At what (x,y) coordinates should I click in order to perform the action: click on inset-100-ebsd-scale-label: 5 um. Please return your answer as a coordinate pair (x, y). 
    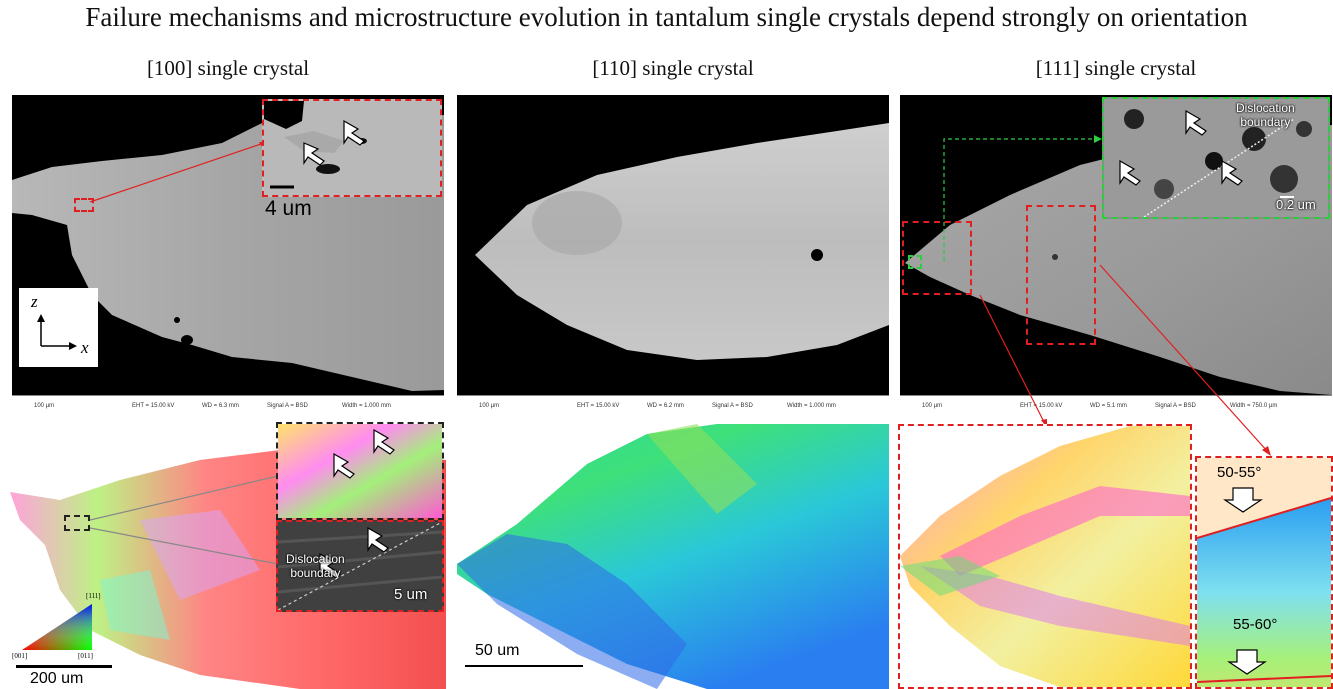
    Looking at the image, I should click on (411, 594).